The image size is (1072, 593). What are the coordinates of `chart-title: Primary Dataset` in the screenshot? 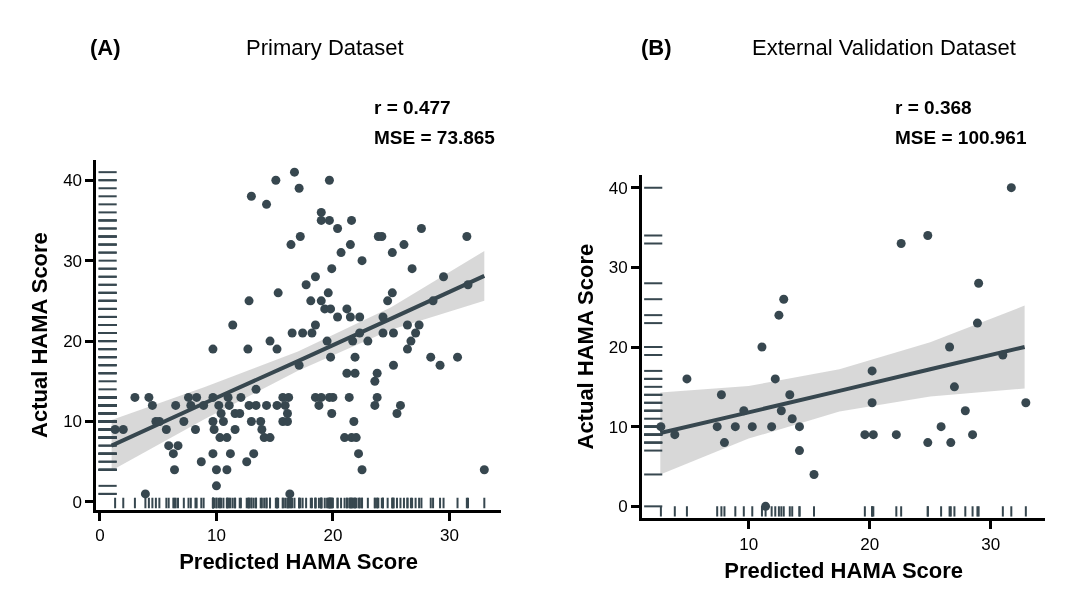 It's located at (325, 47).